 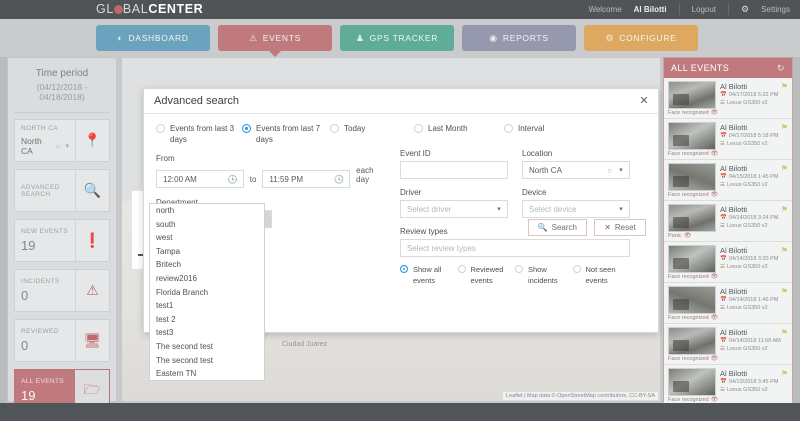 What do you see at coordinates (200, 179) in the screenshot?
I see `from-time-input: 12:00 AM 🕓` at bounding box center [200, 179].